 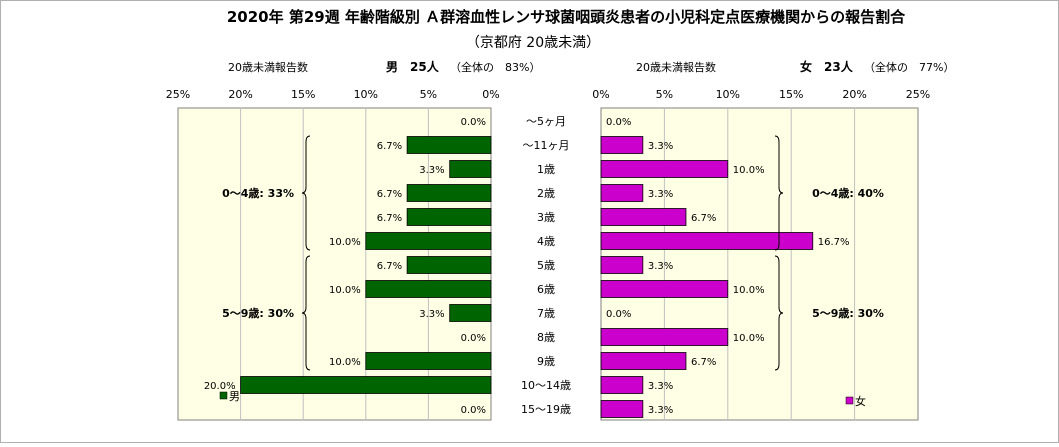 What do you see at coordinates (546, 289) in the screenshot?
I see `category-label: 6歳` at bounding box center [546, 289].